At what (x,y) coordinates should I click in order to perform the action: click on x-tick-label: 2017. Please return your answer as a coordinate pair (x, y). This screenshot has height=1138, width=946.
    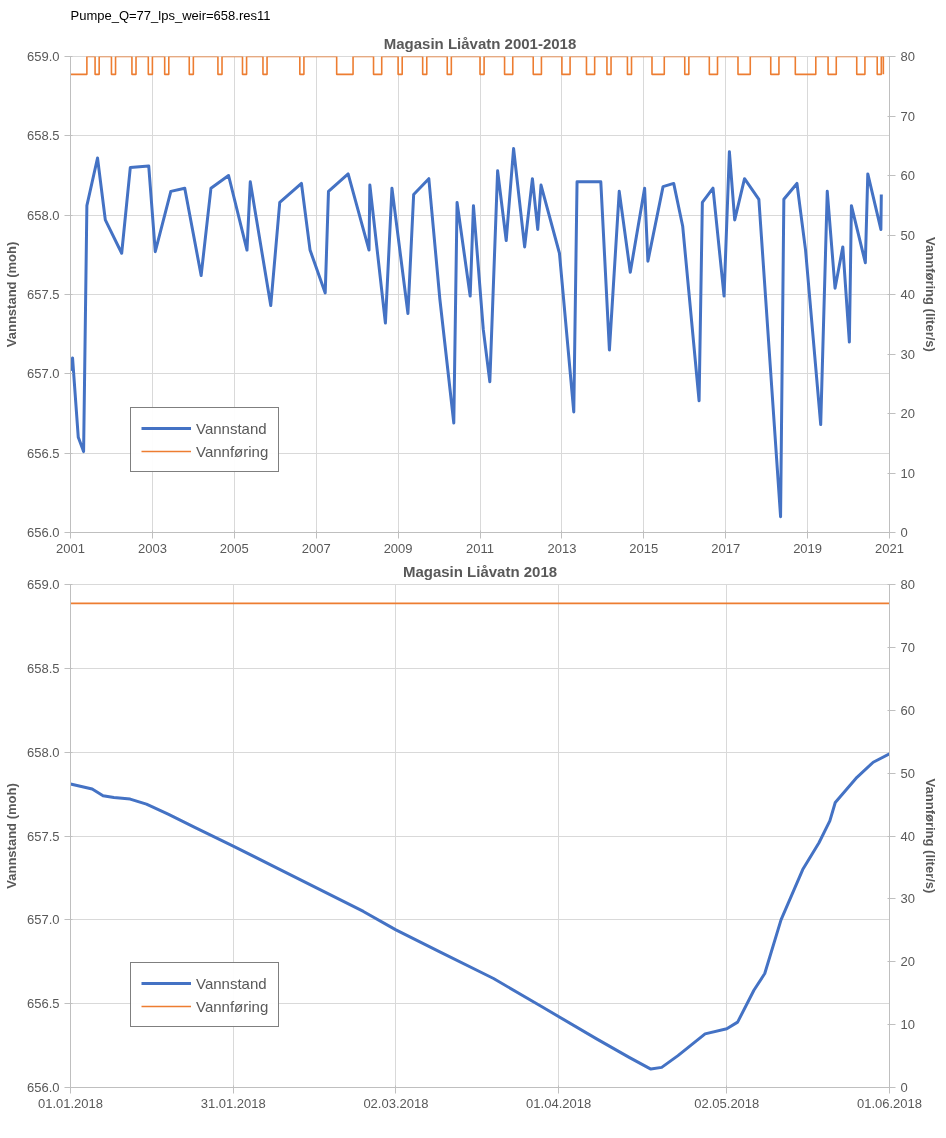
    Looking at the image, I should click on (726, 548).